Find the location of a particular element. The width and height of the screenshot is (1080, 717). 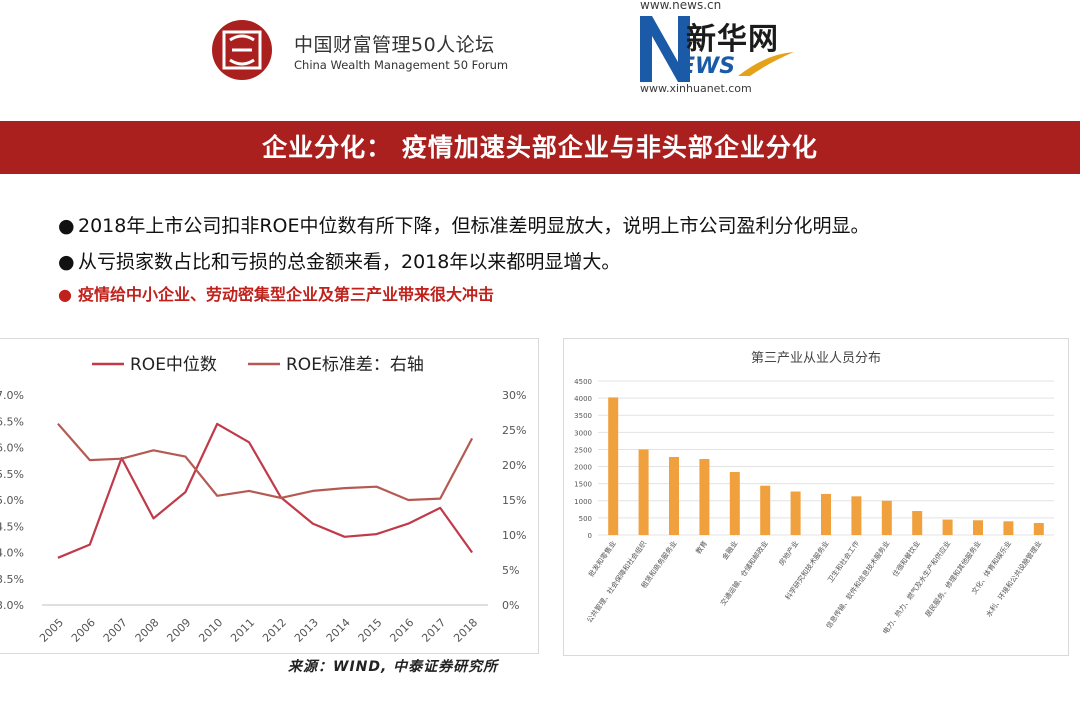

y-tick-label: 500 is located at coordinates (585, 519).